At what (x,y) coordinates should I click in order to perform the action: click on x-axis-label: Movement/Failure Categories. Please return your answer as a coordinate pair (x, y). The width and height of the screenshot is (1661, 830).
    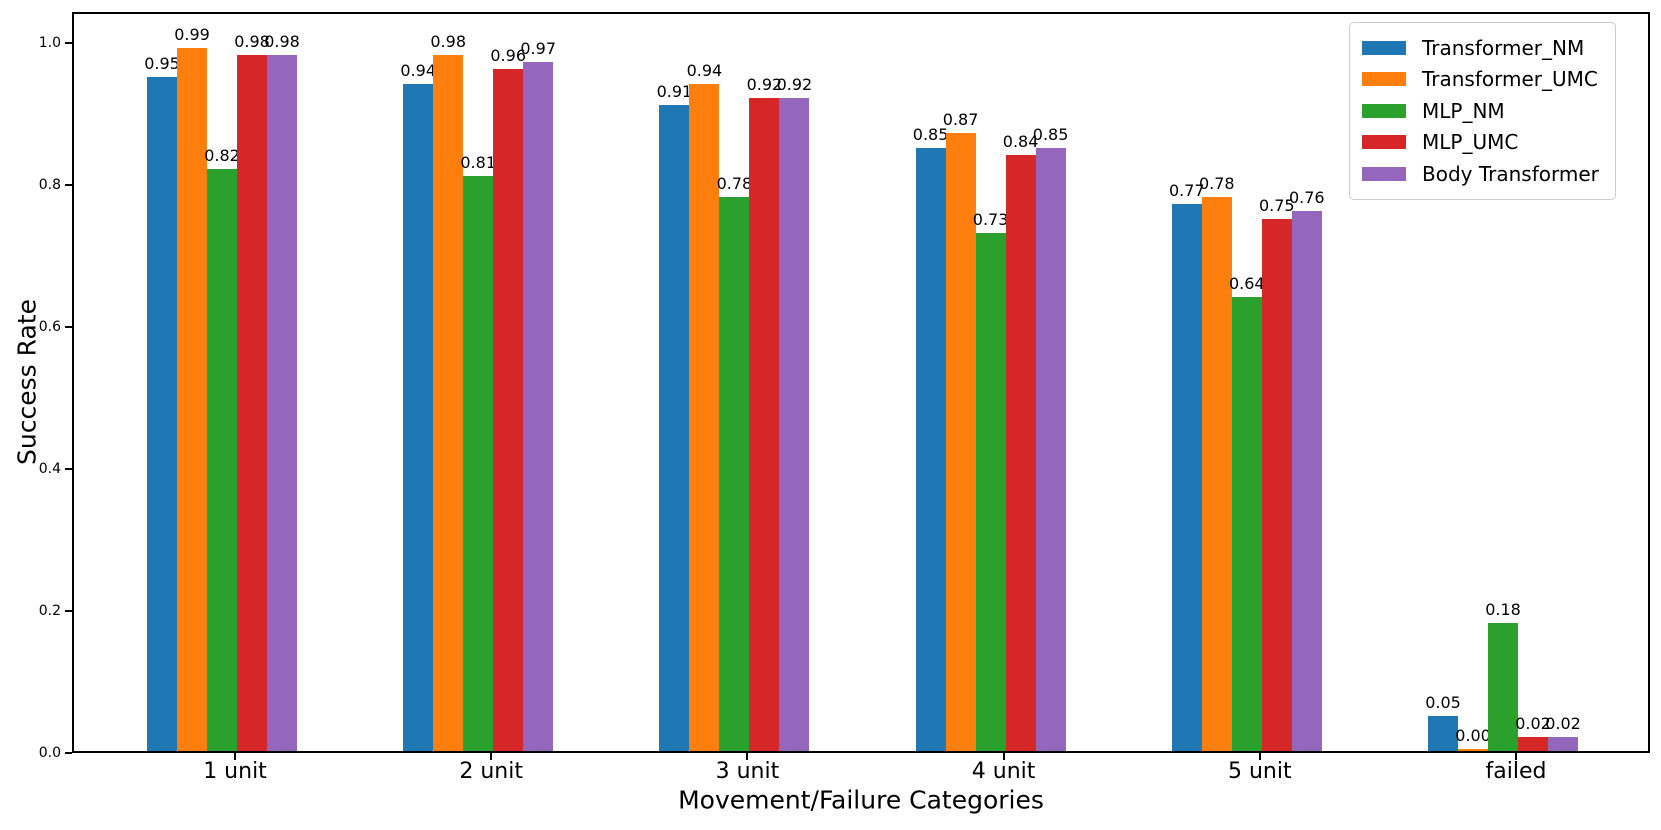
    Looking at the image, I should click on (861, 800).